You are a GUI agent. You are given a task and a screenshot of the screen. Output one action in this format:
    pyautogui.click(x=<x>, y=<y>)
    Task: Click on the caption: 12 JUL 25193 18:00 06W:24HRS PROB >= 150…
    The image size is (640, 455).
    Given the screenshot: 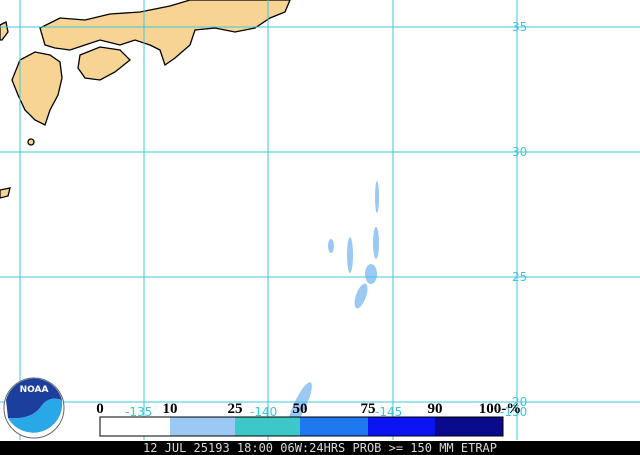 What is the action you would take?
    pyautogui.click(x=320, y=448)
    